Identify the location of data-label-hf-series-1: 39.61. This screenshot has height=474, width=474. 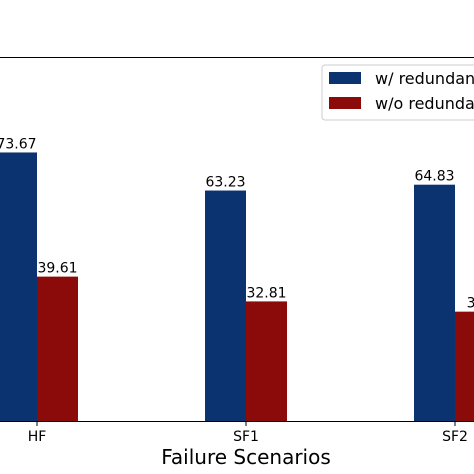
(57, 269).